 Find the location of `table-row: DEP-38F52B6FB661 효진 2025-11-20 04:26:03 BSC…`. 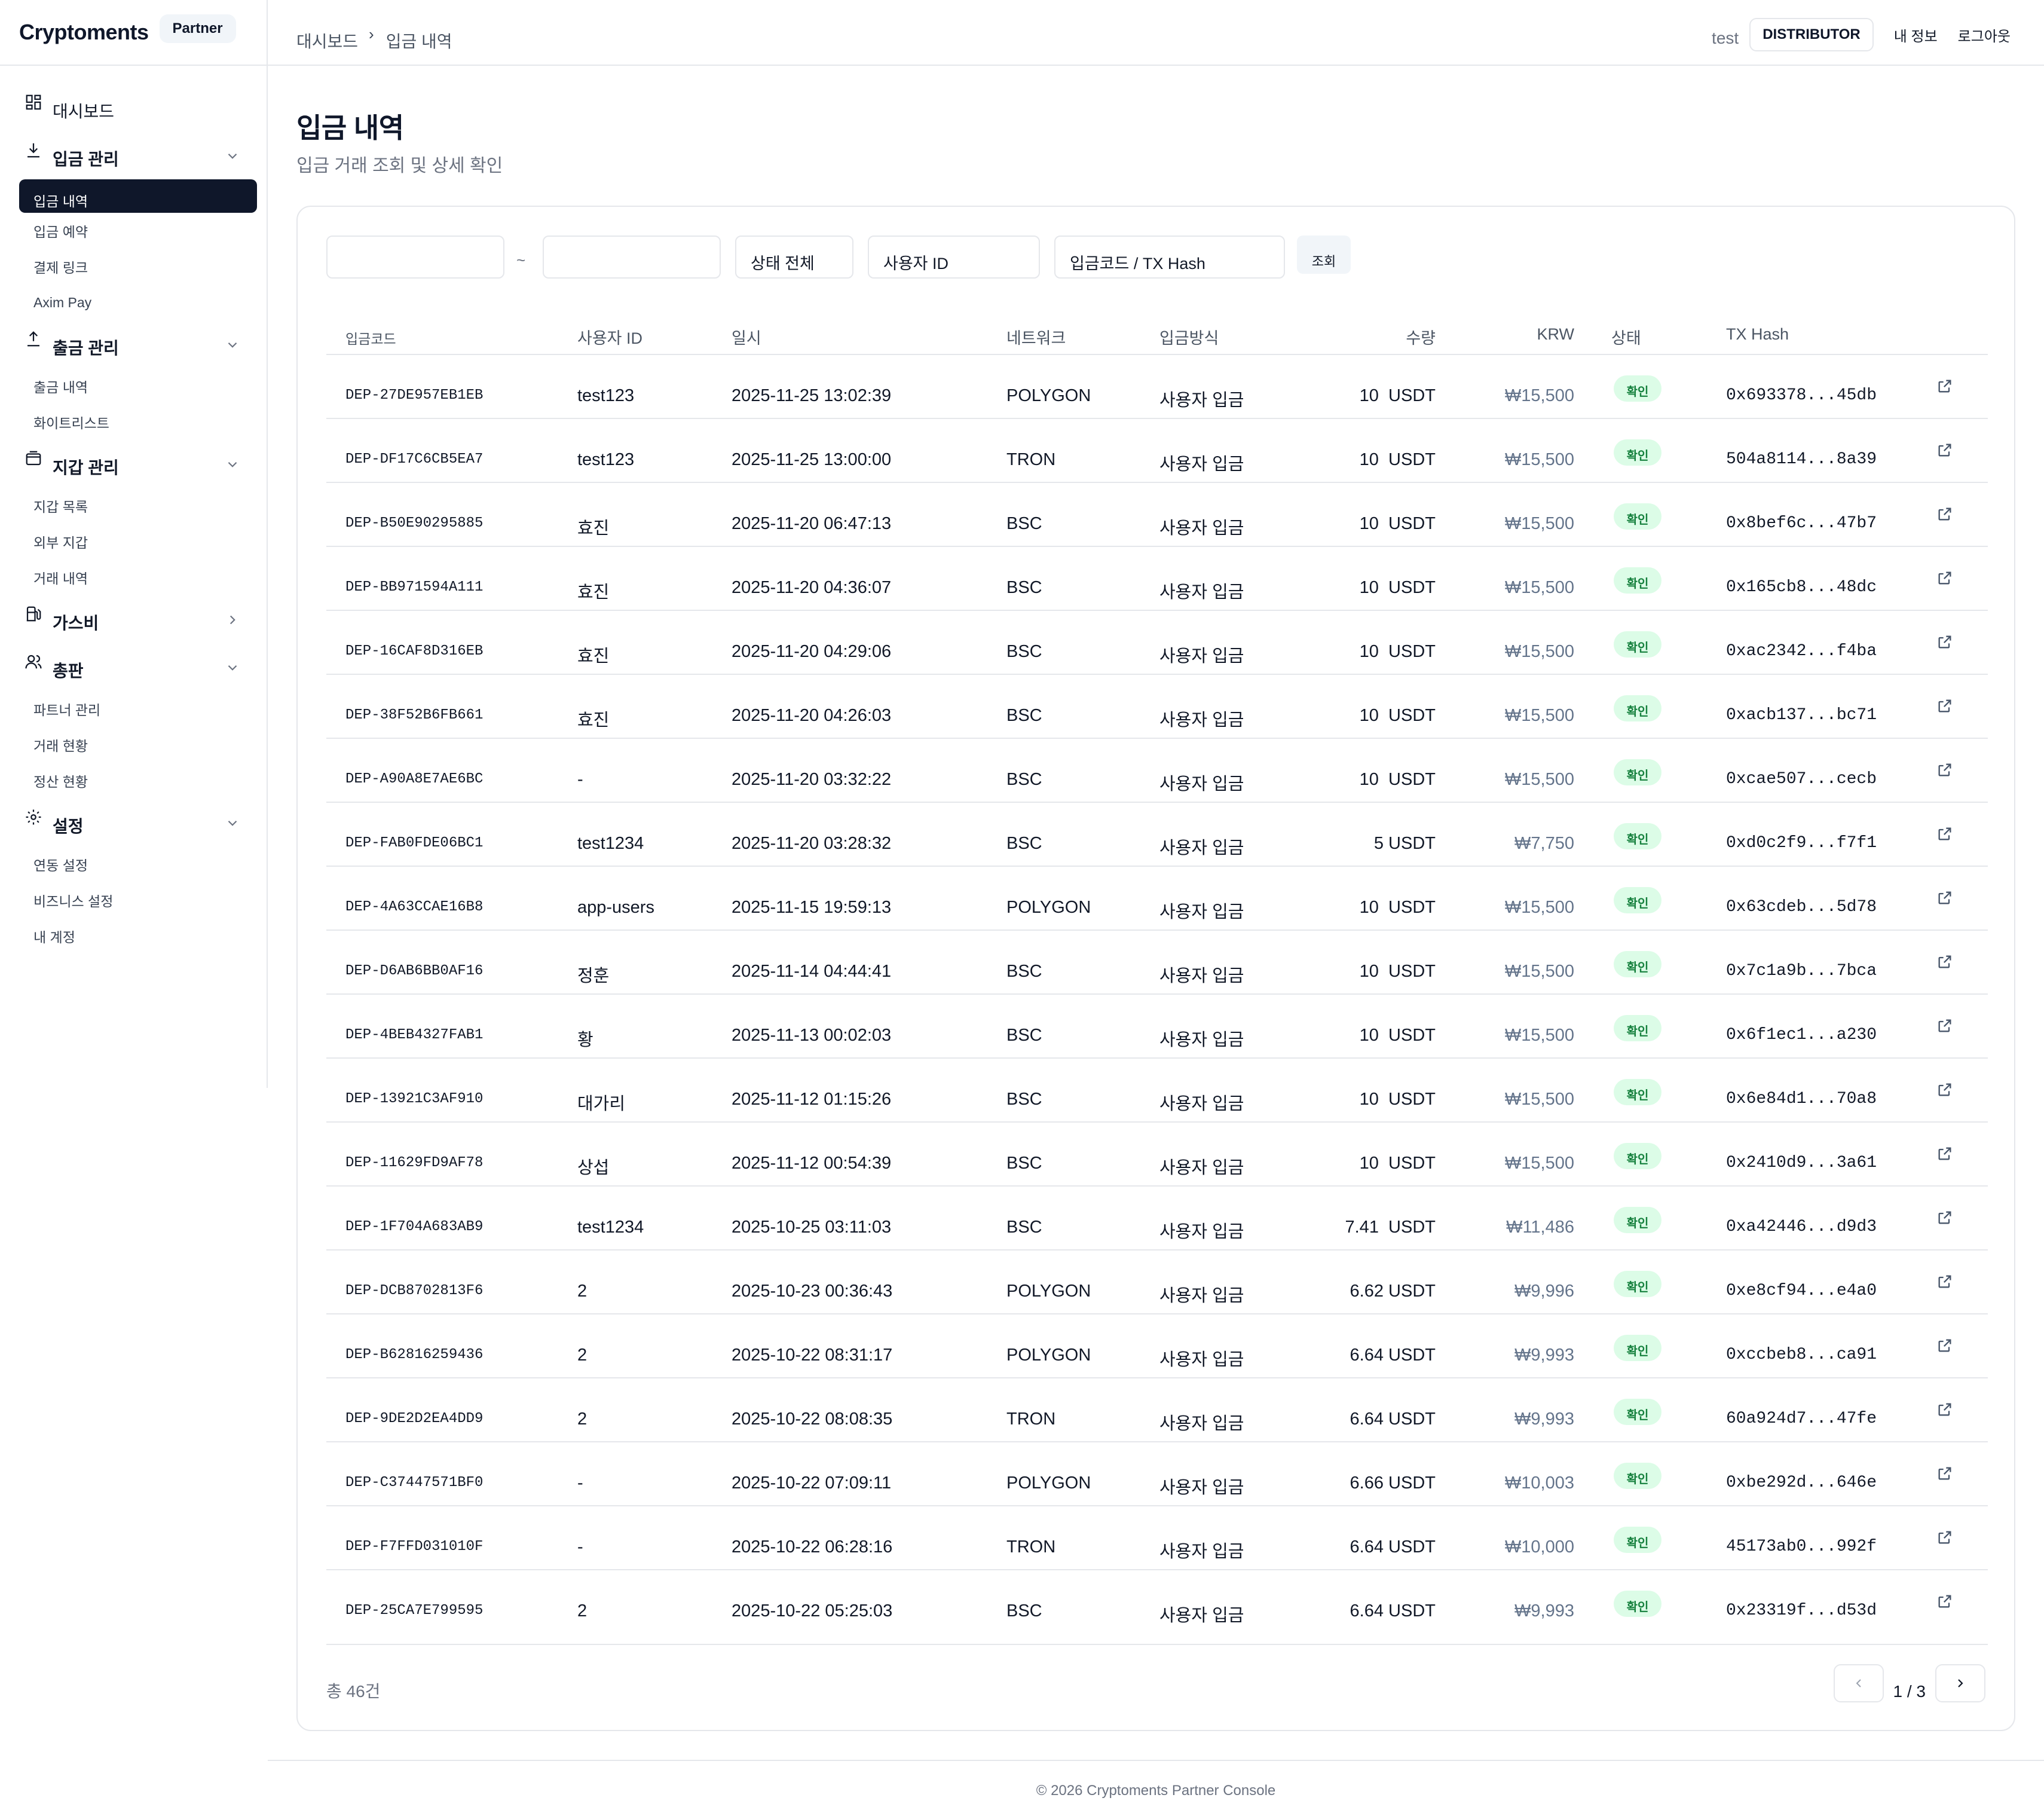

table-row: DEP-38F52B6FB661 효진 2025-11-20 04:26:03 BSC… is located at coordinates (1157, 707).